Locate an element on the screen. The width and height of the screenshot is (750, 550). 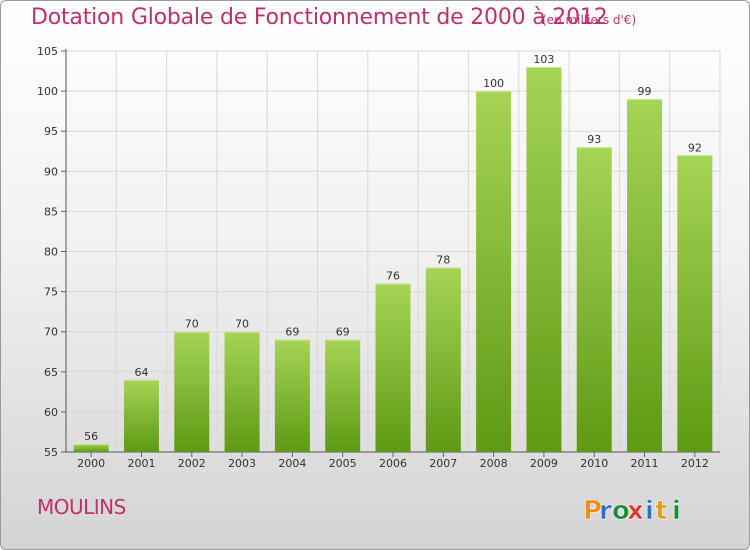
bar-2006 is located at coordinates (393, 367).